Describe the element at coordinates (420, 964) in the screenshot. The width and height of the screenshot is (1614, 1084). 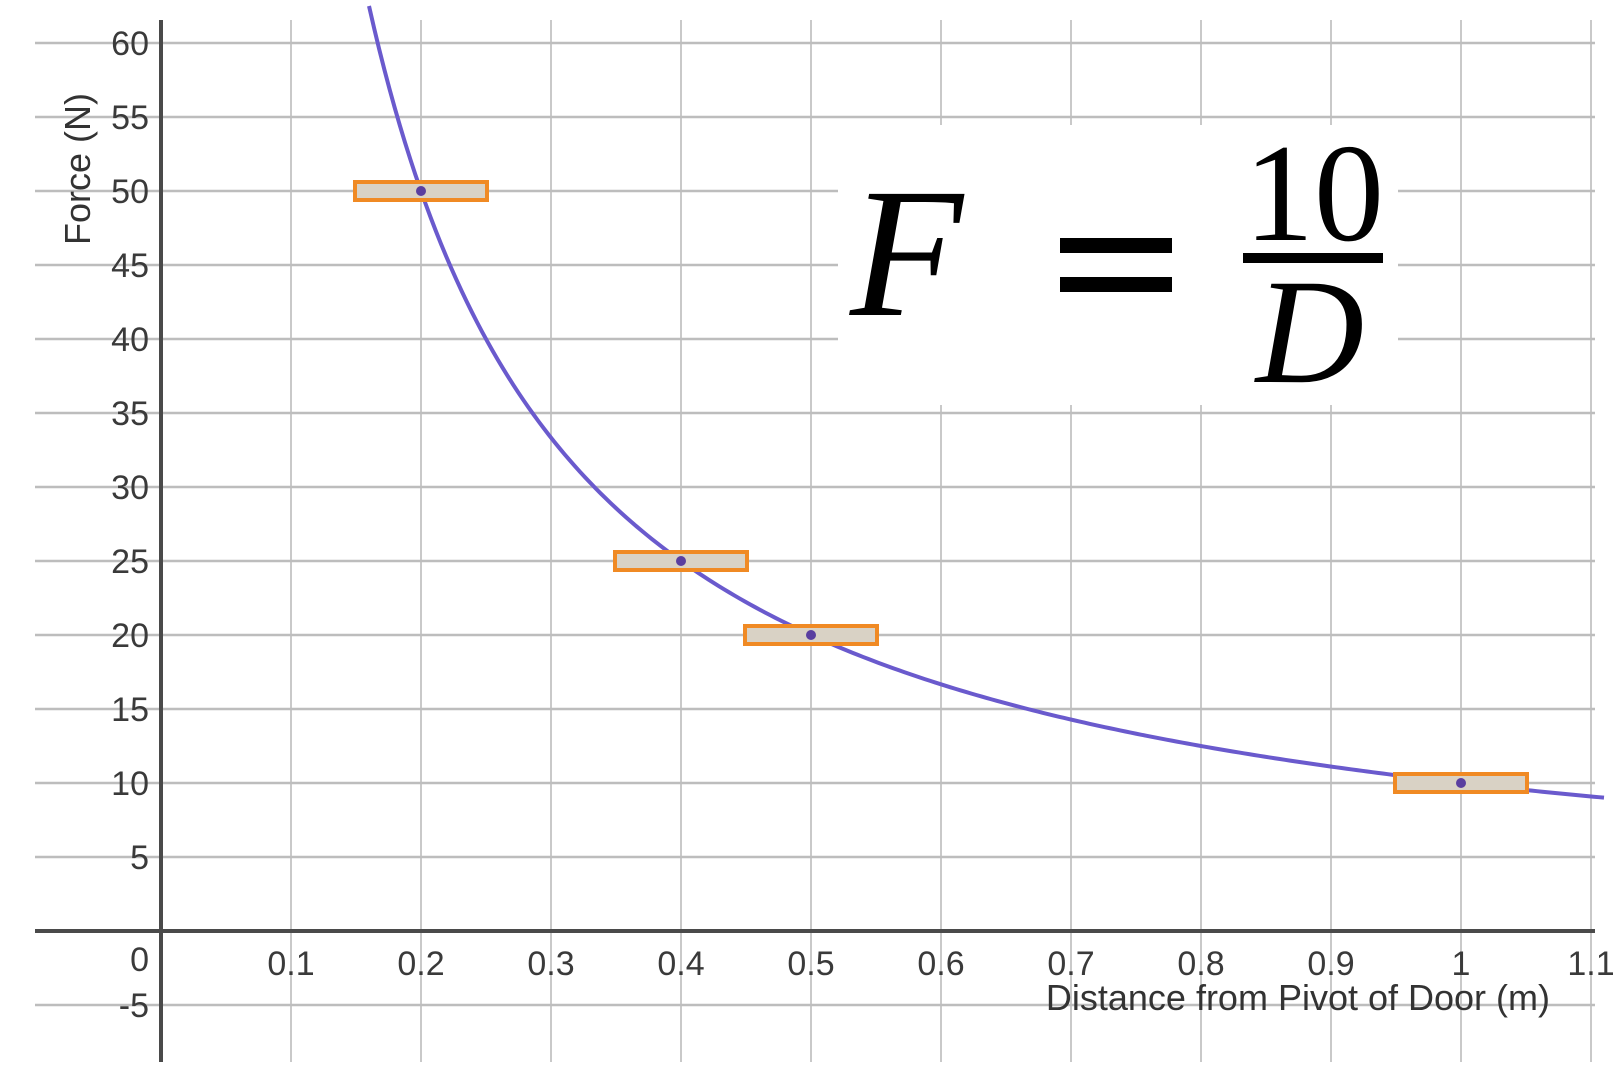
I see `x-tick-label: 0.2` at that location.